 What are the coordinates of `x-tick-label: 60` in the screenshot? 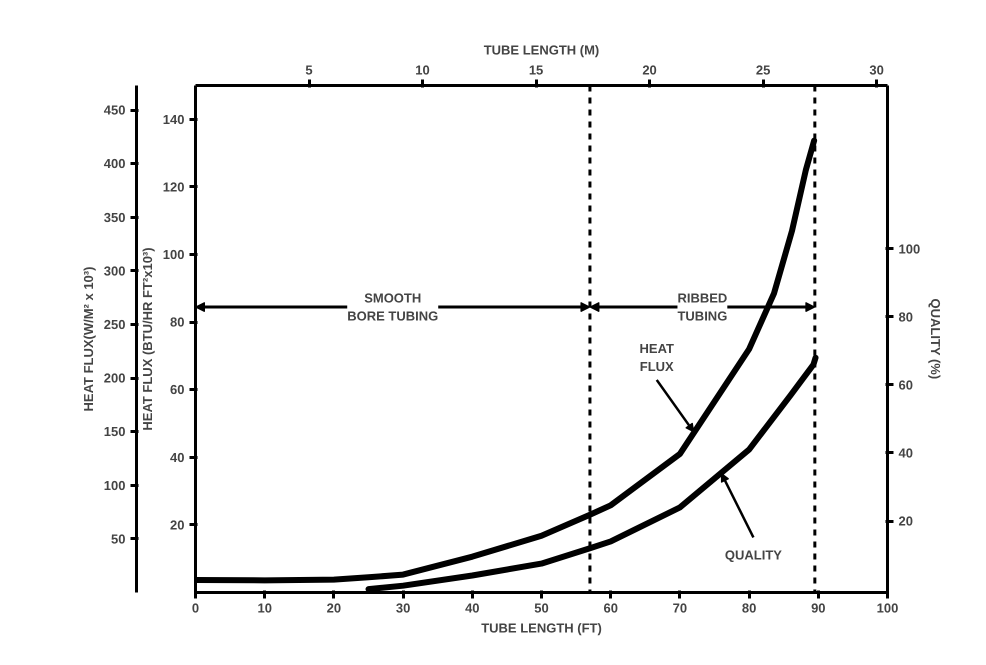 It's located at (610, 608).